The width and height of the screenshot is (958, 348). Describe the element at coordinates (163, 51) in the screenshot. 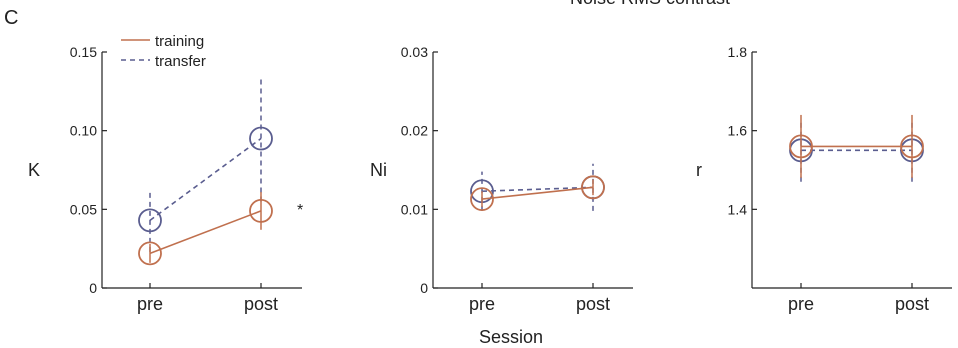

I see `legend: training transfer` at that location.